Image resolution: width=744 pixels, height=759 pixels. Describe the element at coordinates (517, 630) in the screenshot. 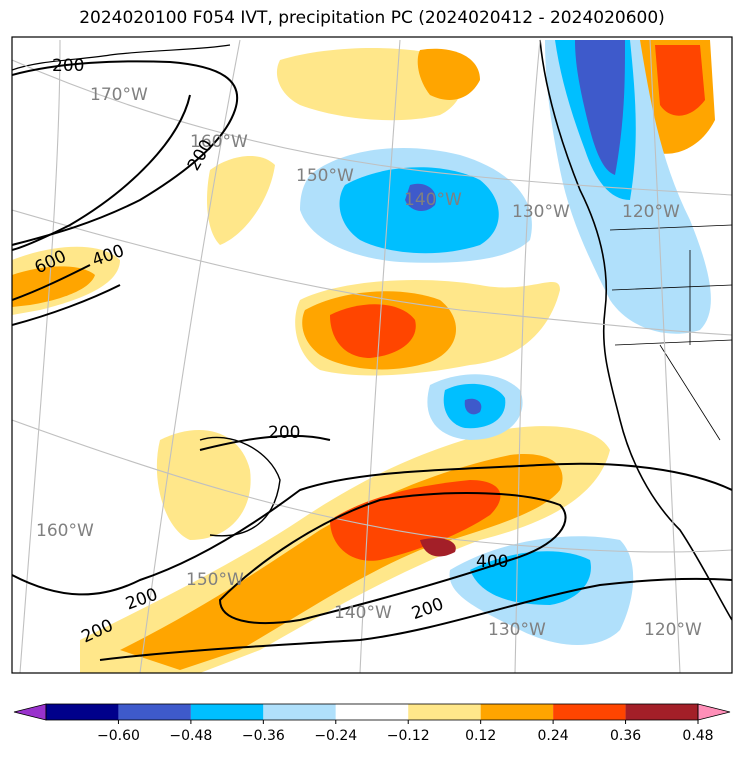

I see `lon-label-130w-bottom: 130°W` at that location.